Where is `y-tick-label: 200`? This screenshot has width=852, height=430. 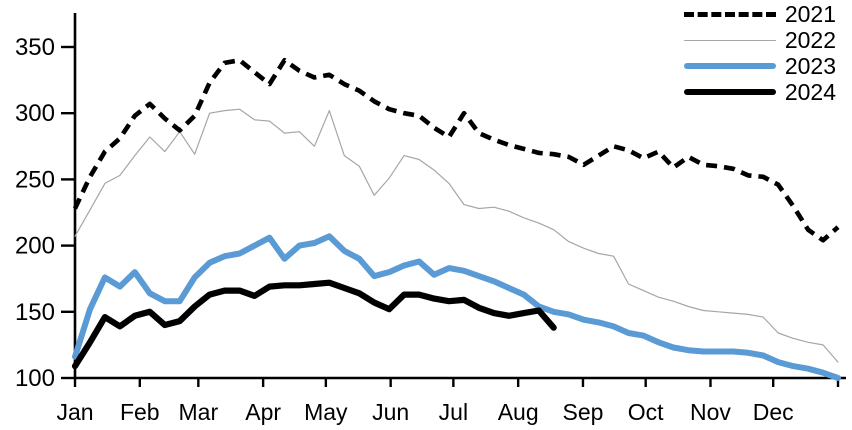
y-tick-label: 200 is located at coordinates (35, 246).